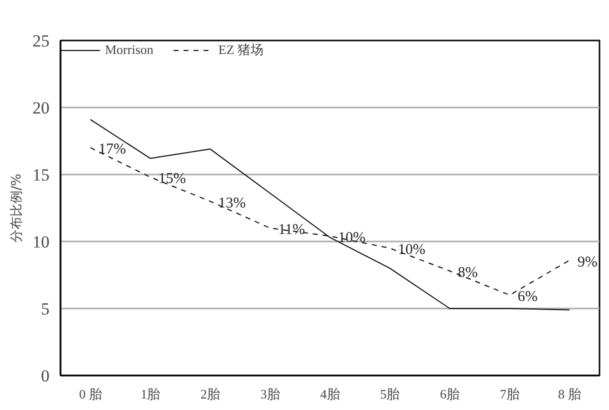 This screenshot has width=609, height=410. What do you see at coordinates (330, 394) in the screenshot?
I see `x-tick-label: 4胎` at bounding box center [330, 394].